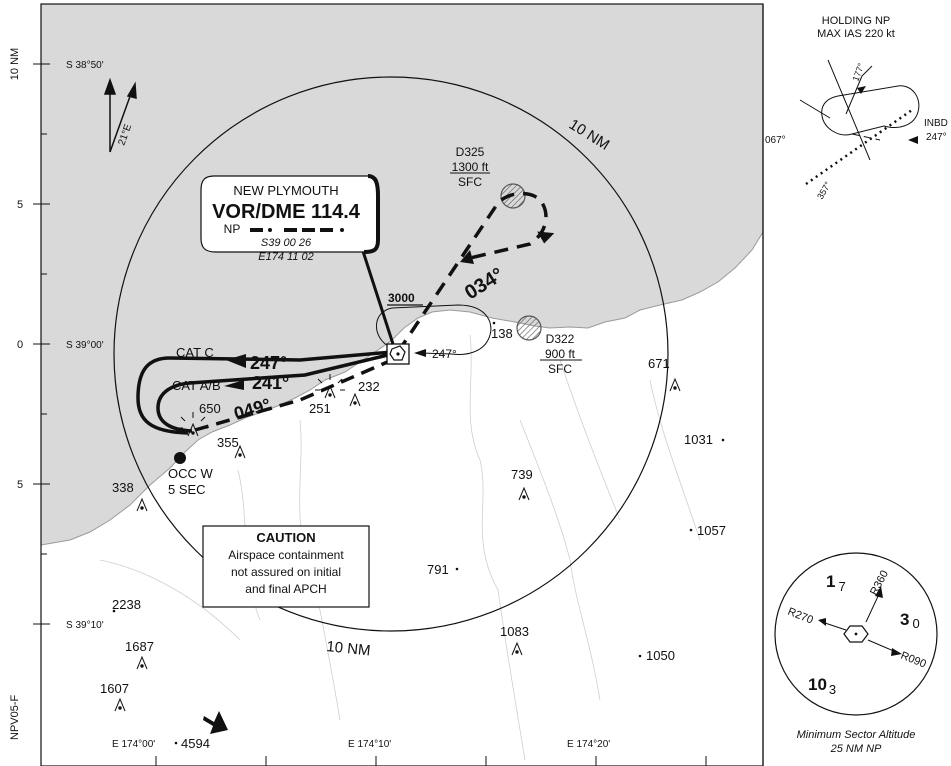 The width and height of the screenshot is (951, 766). What do you see at coordinates (472, 272) in the screenshot?
I see `outbound-track-line` at bounding box center [472, 272].